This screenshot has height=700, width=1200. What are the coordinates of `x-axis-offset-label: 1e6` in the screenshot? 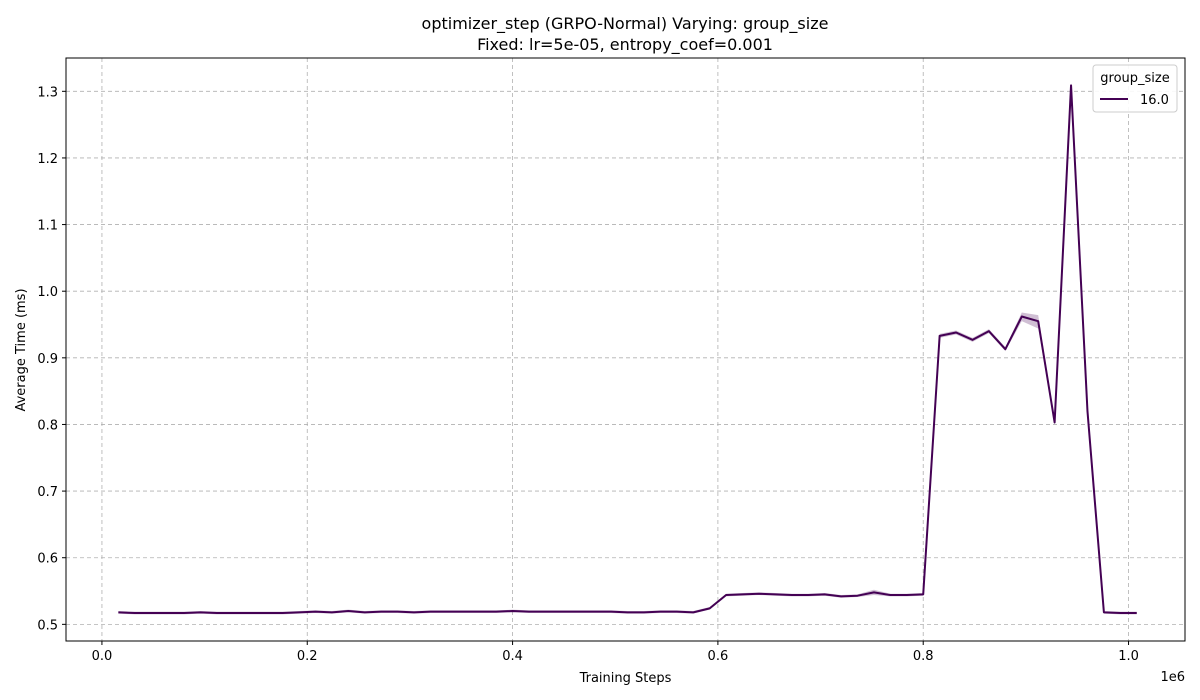 It's located at (1172, 677).